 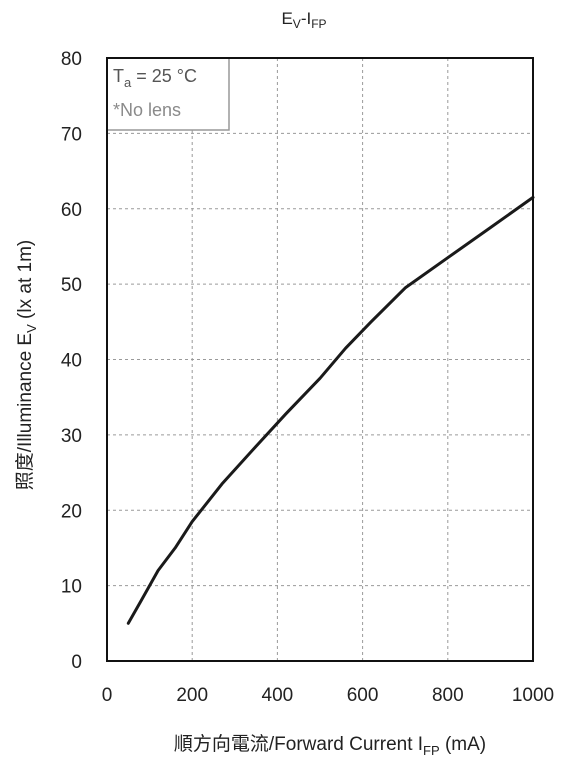 What do you see at coordinates (448, 695) in the screenshot?
I see `x-tick-label: 800` at bounding box center [448, 695].